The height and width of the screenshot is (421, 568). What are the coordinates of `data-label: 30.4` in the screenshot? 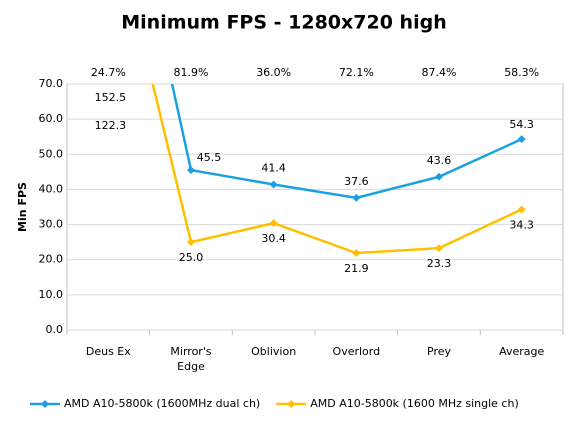 It's located at (273, 238).